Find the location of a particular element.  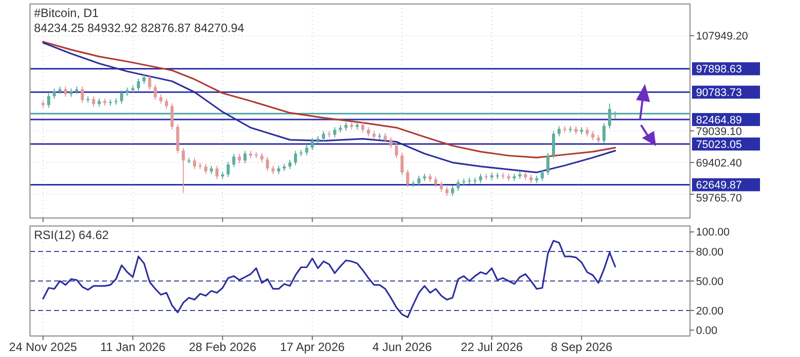

y-tick-label: 100.00 is located at coordinates (713, 232).